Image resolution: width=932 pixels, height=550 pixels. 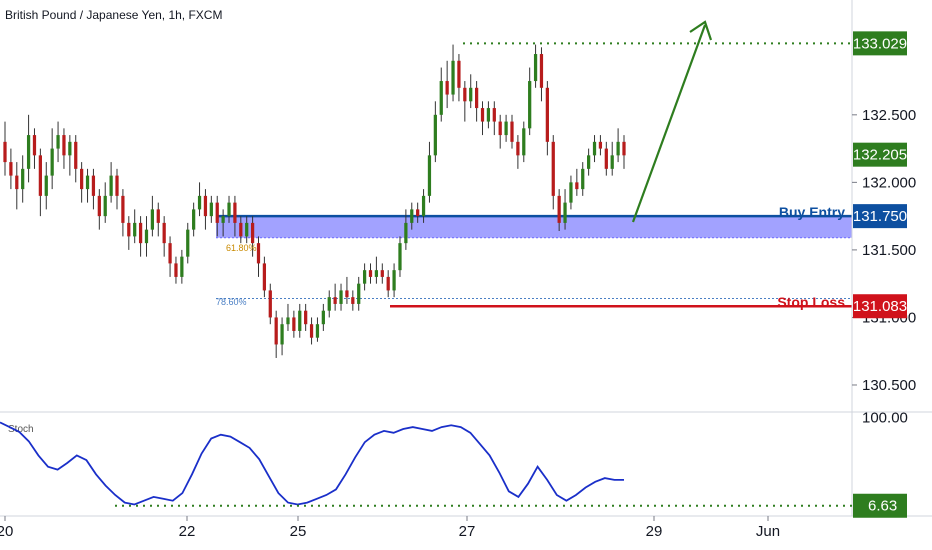 I want to click on stoch-badge-bg, so click(x=880, y=505).